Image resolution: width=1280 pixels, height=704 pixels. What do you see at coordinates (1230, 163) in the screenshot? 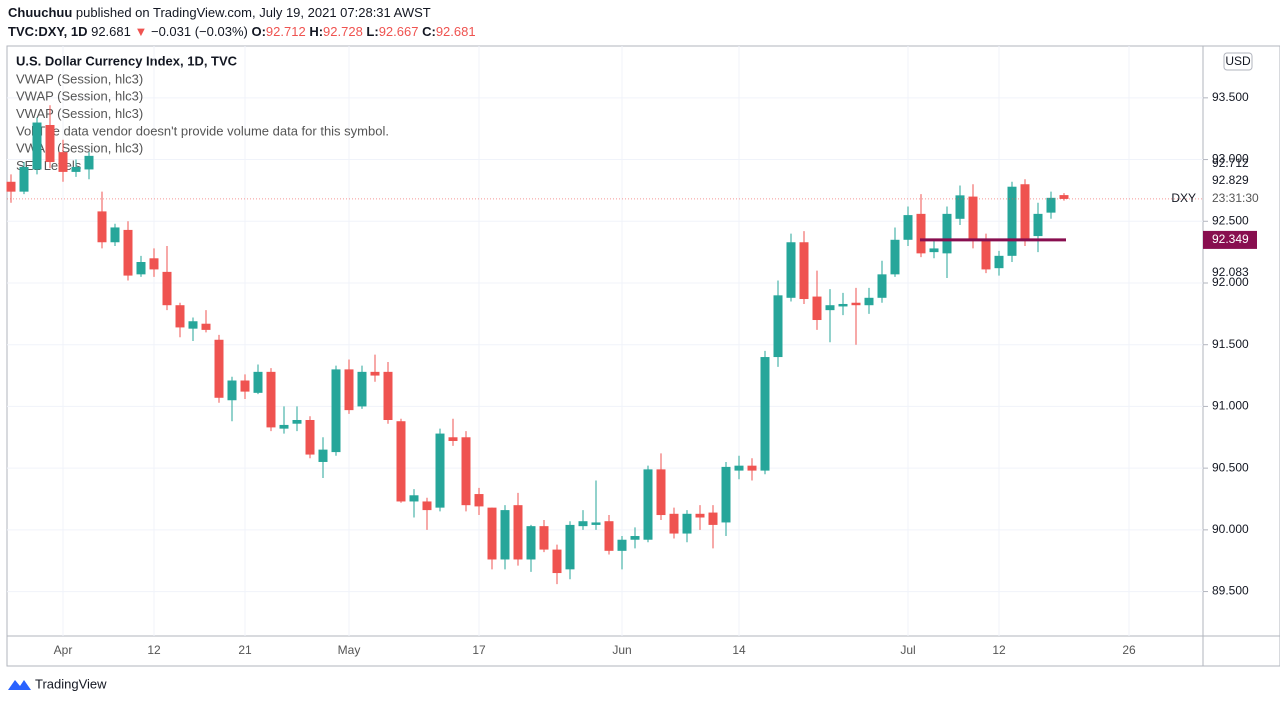
I see `price-label: 92.712` at bounding box center [1230, 163].